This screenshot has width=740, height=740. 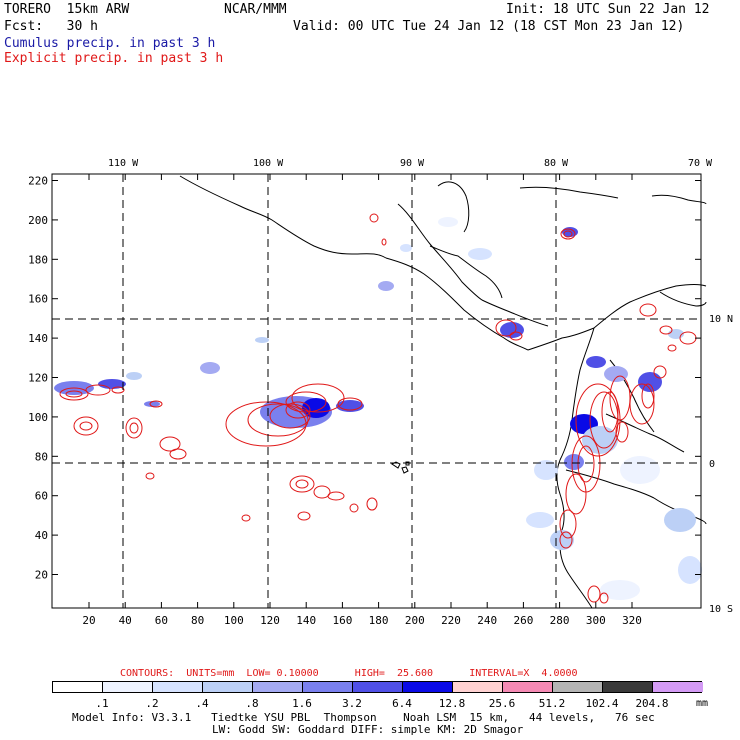 What do you see at coordinates (152, 703) in the screenshot?
I see `colorbar-label: .2` at bounding box center [152, 703].